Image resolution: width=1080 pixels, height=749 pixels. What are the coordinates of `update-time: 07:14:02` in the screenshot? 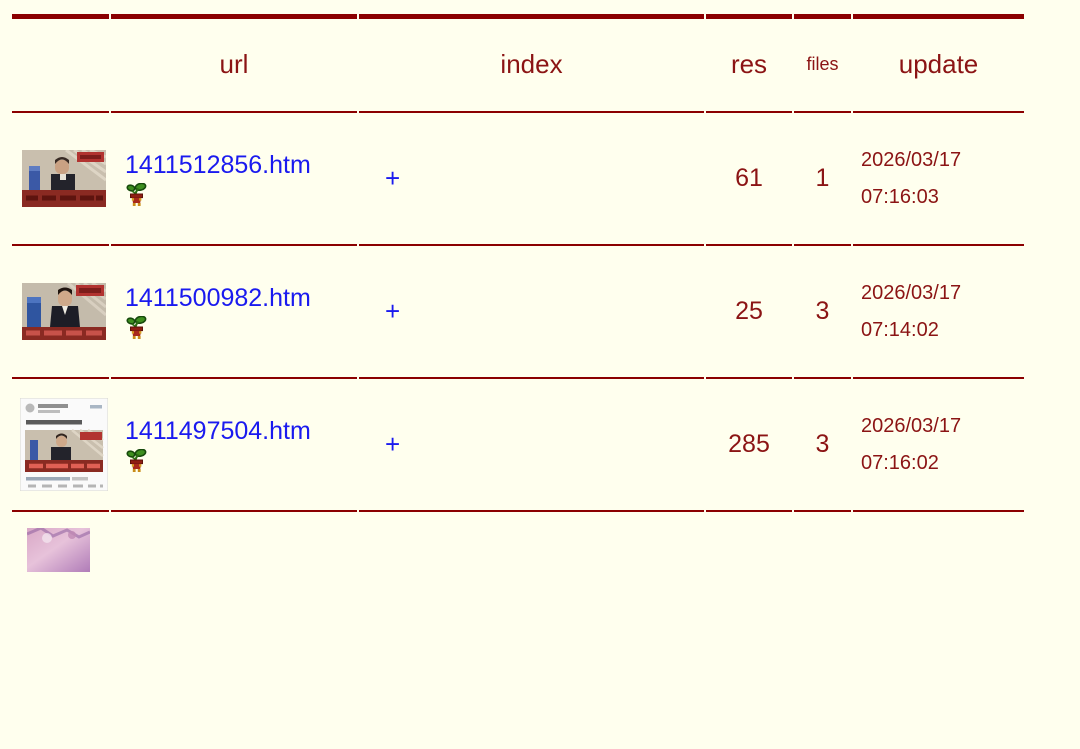 It's located at (900, 329).